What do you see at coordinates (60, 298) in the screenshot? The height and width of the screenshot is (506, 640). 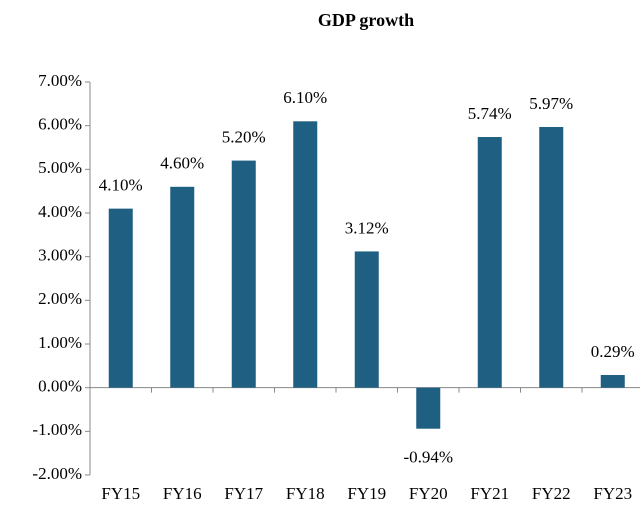 I see `y-tick-label: 2.00%` at bounding box center [60, 298].